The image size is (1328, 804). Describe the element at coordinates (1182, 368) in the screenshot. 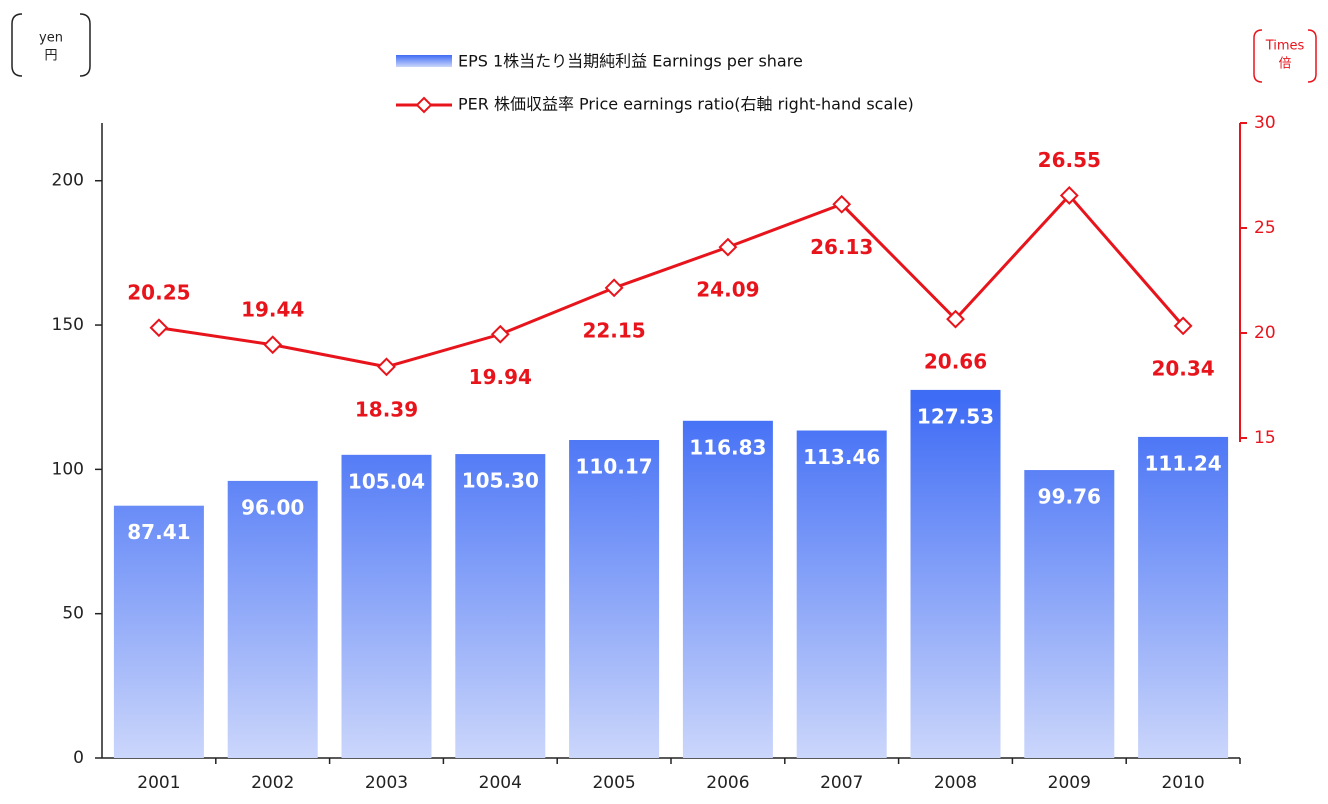

I see `line-value-label: 20.34` at that location.